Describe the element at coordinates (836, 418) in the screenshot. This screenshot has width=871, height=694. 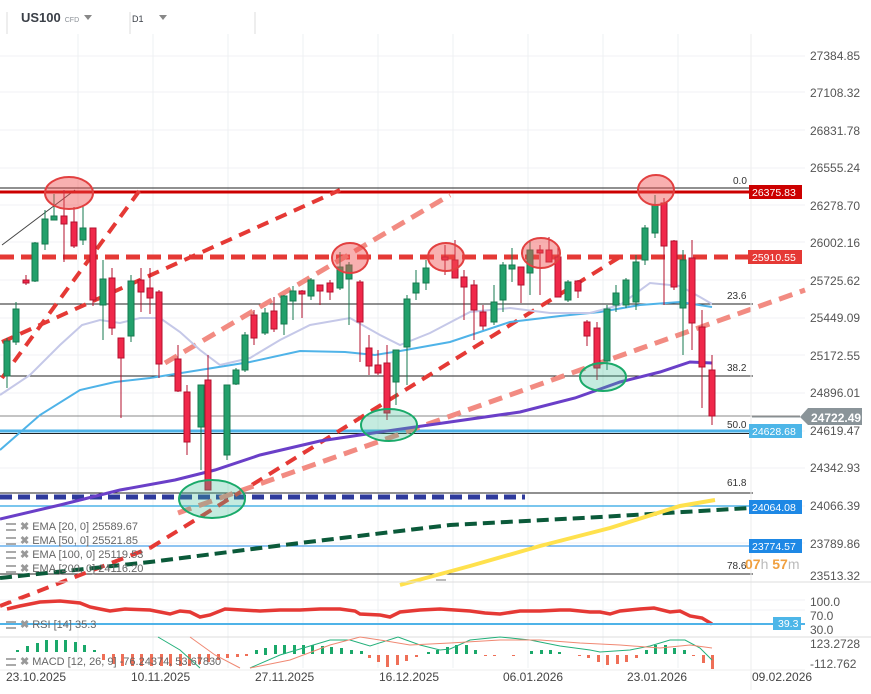
I see `tag-current-price: 24722.49` at that location.